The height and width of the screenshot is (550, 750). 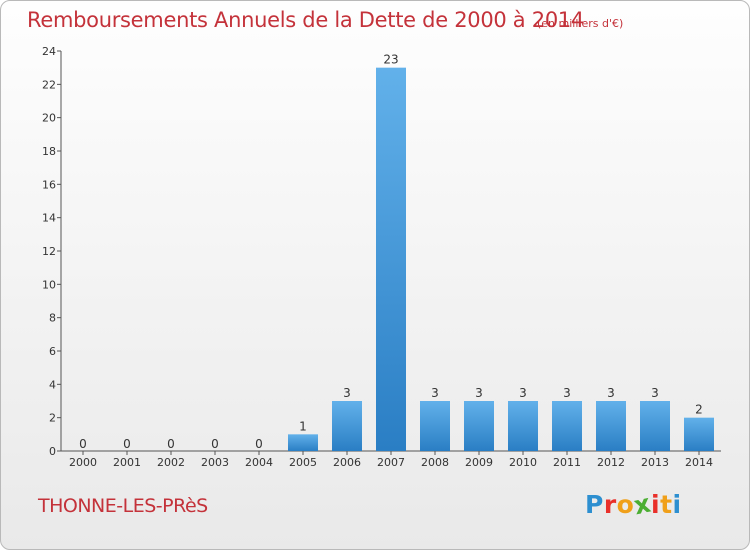 What do you see at coordinates (347, 462) in the screenshot?
I see `x-tick-label: 2006` at bounding box center [347, 462].